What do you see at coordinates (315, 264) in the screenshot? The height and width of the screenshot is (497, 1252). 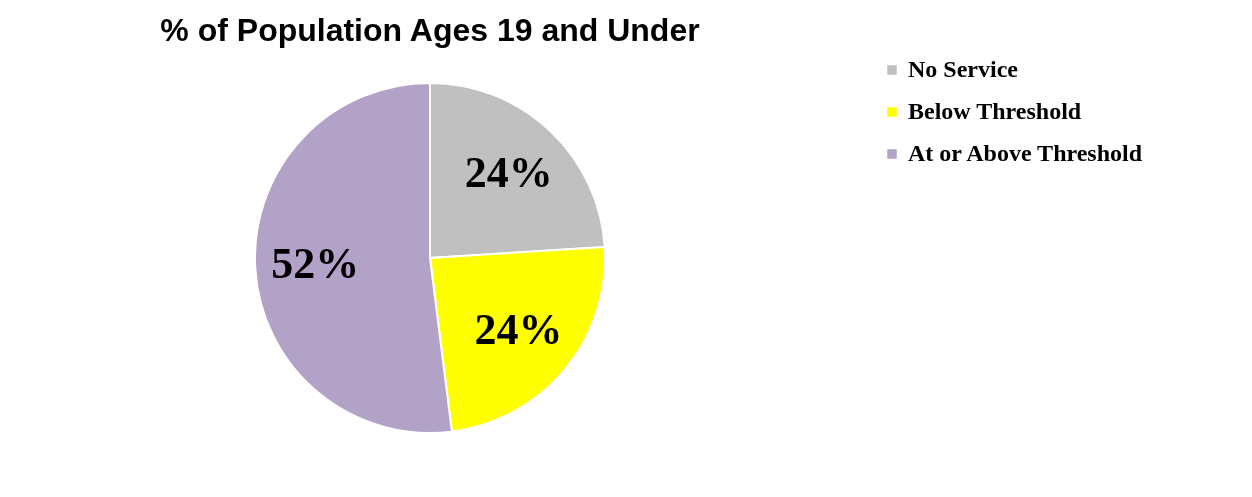 I see `data-label: 52%` at bounding box center [315, 264].